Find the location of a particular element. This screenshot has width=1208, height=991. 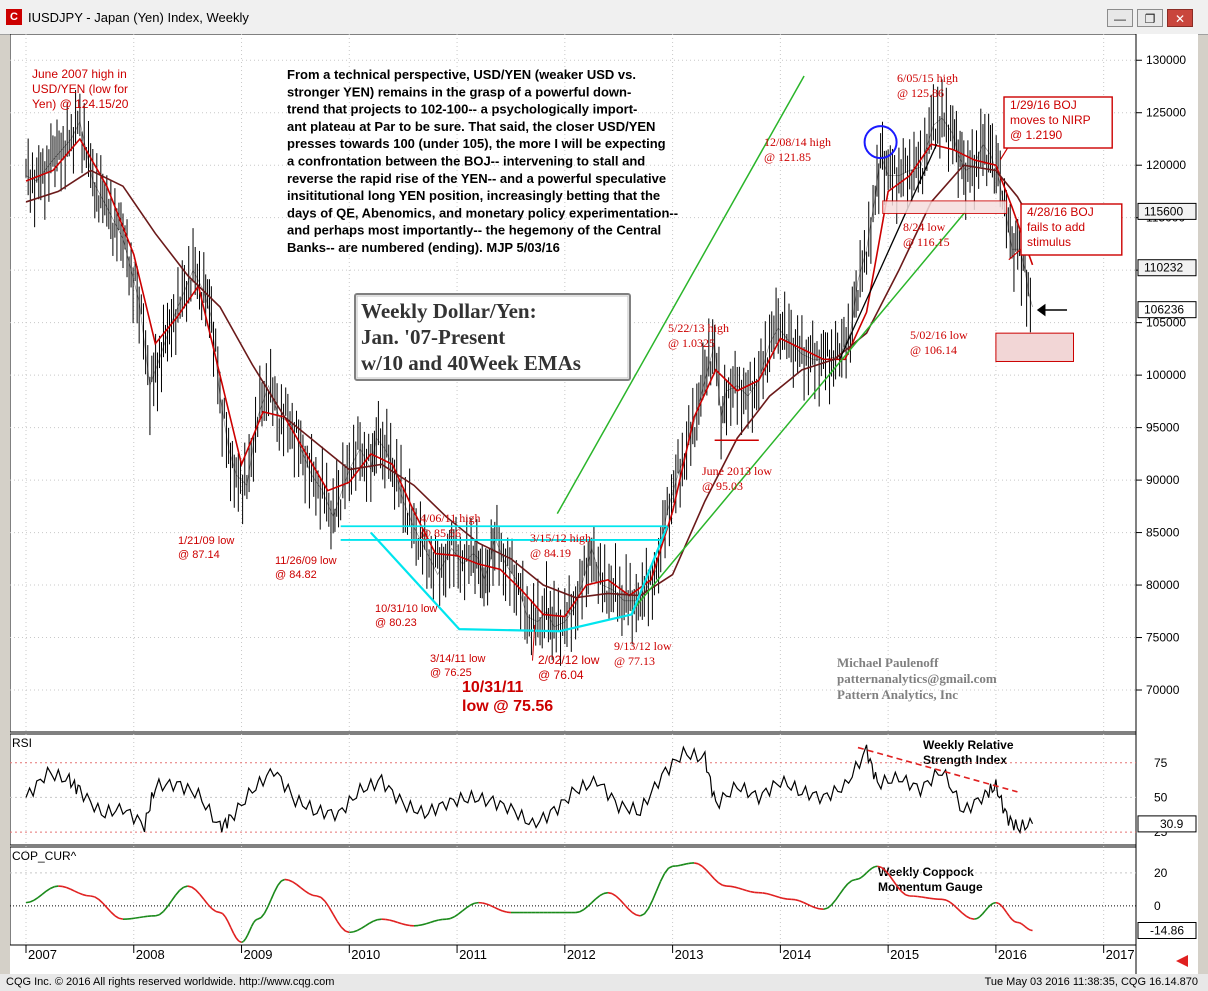

annotation-text: June 2007 high in is located at coordinates (79, 74).